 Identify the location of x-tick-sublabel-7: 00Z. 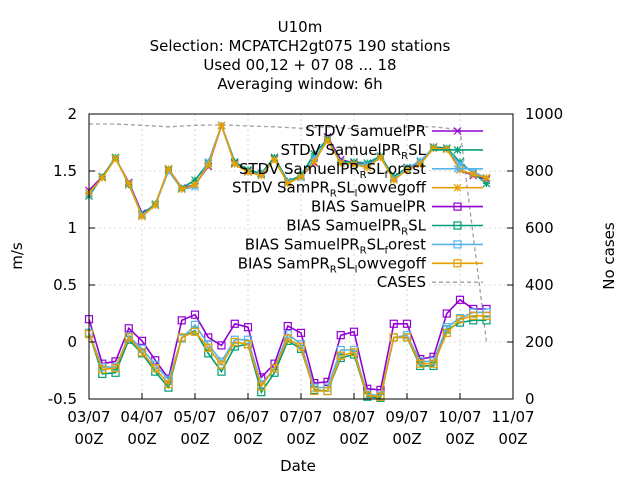
(459, 439).